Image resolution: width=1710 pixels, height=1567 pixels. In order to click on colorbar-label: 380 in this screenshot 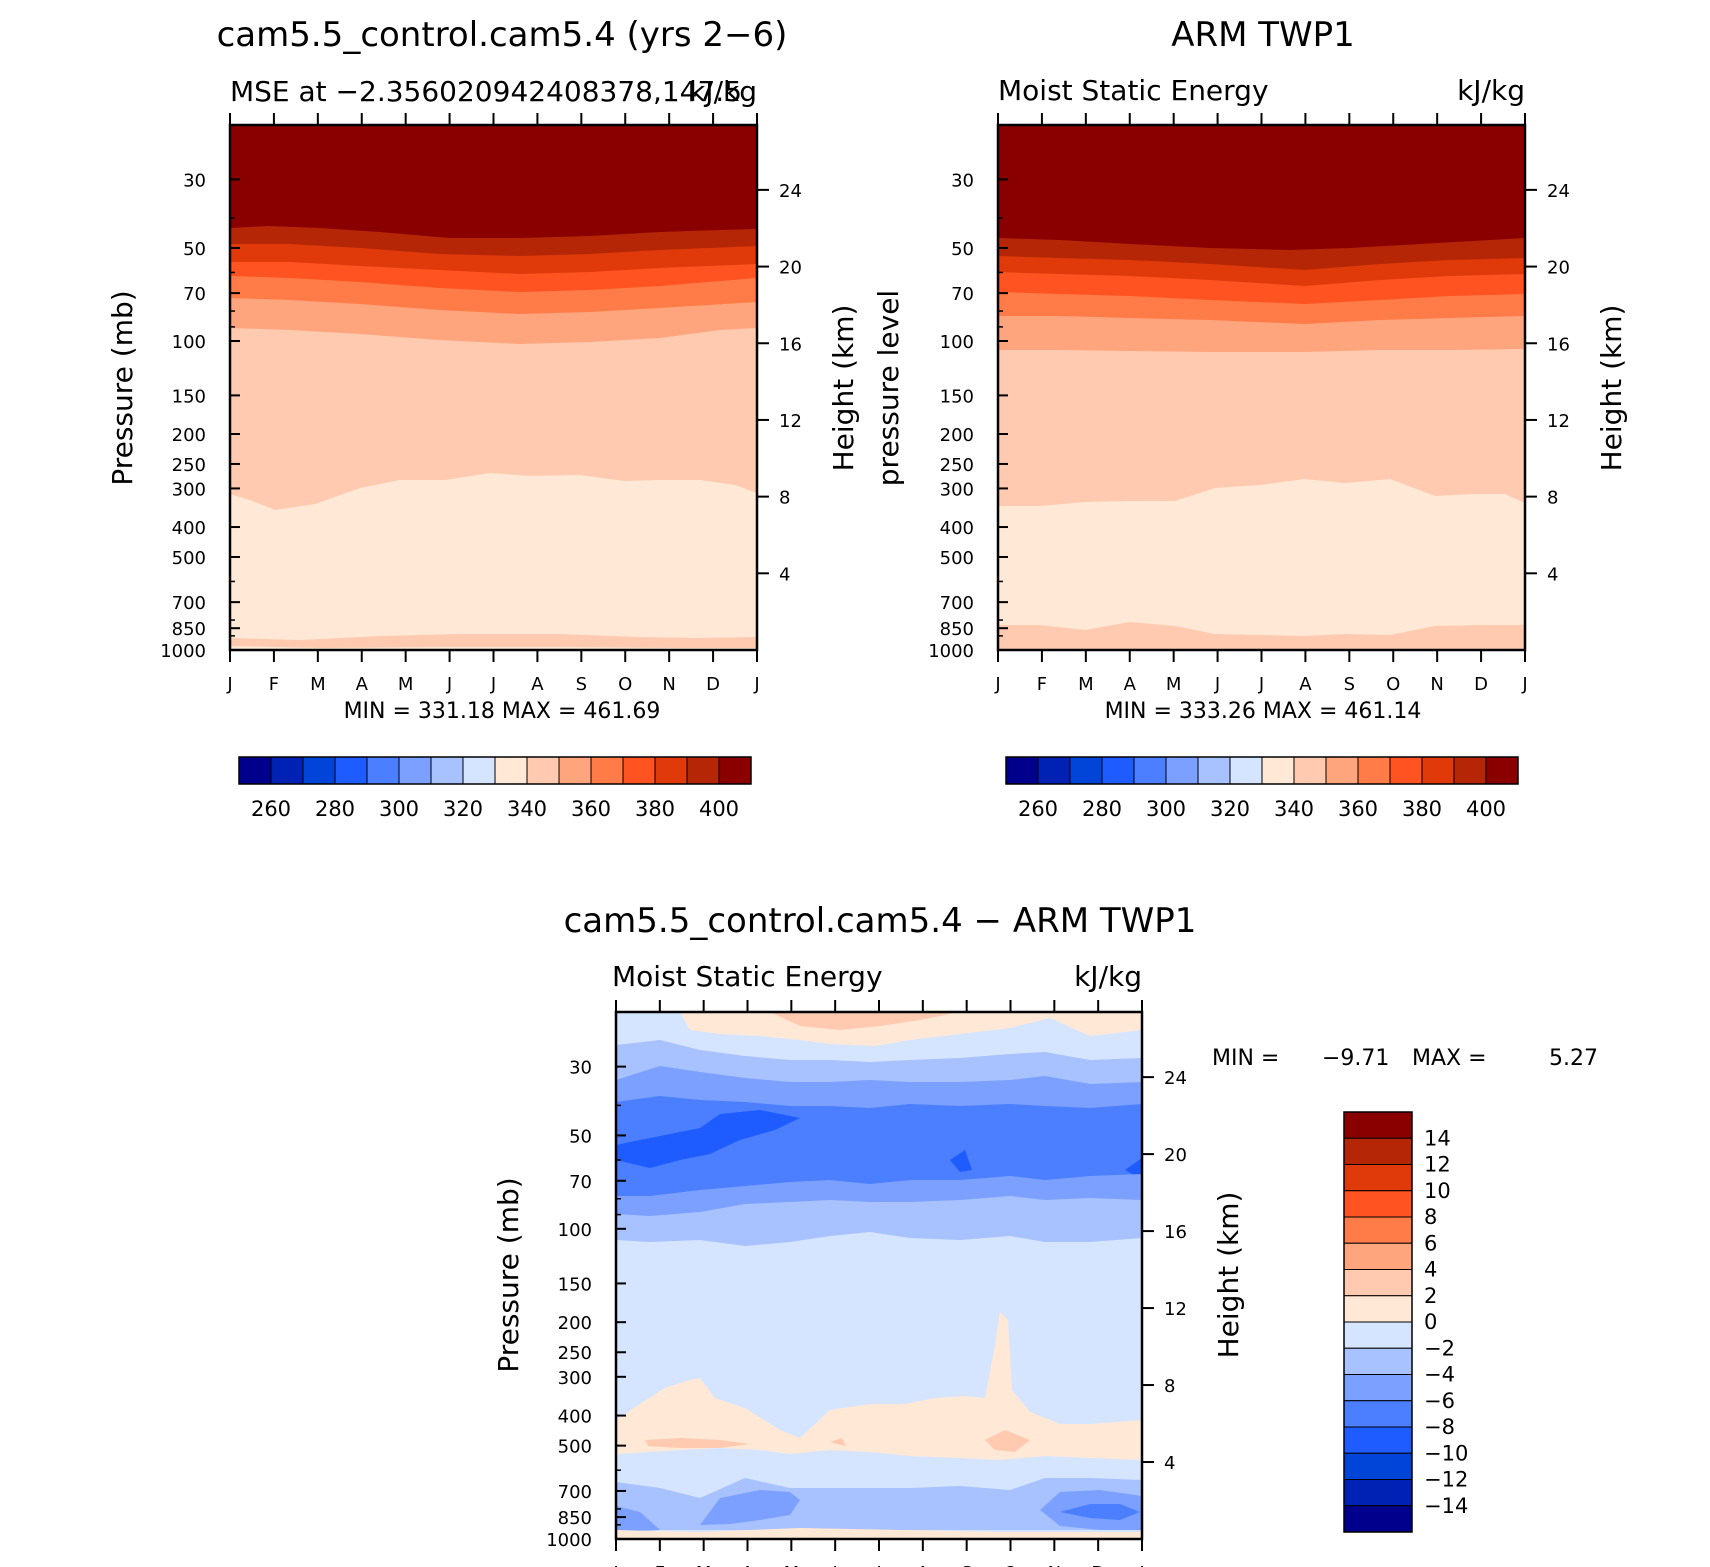, I will do `click(655, 809)`.